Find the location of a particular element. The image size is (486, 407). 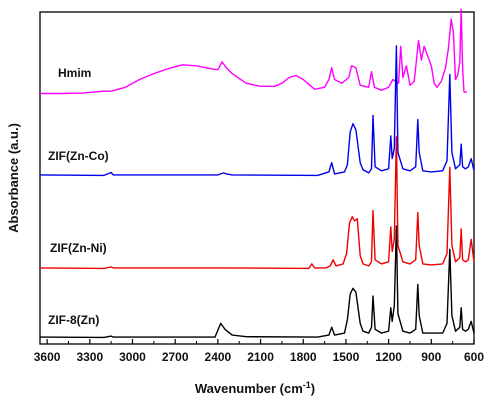

x-axis-title: Wavenumber (cm-1) is located at coordinates (255, 388).